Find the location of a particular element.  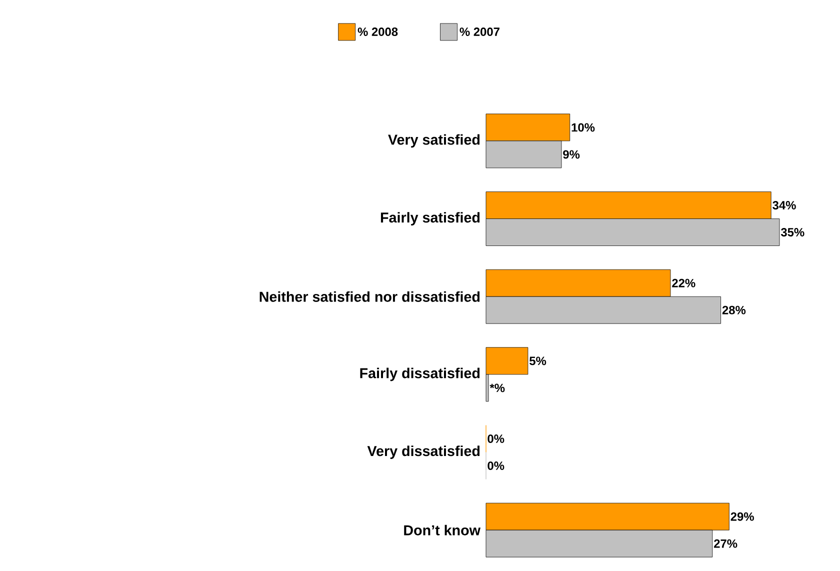

y-tick-label: Very dissatisfied is located at coordinates (423, 452).